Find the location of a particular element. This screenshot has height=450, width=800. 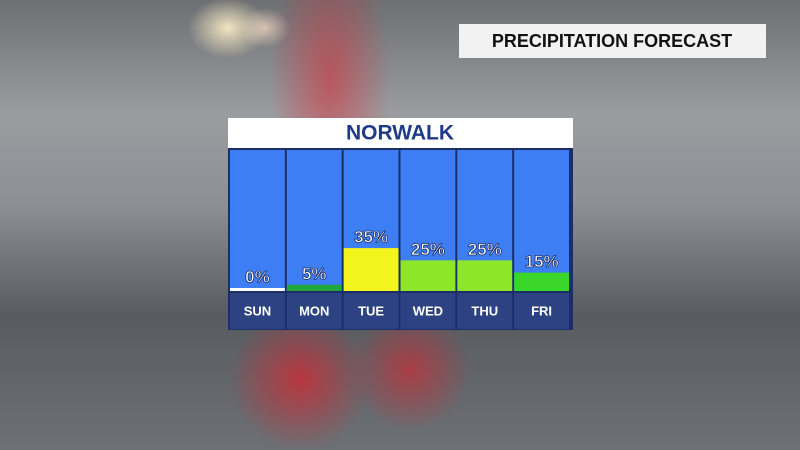

title-box is located at coordinates (400, 133).